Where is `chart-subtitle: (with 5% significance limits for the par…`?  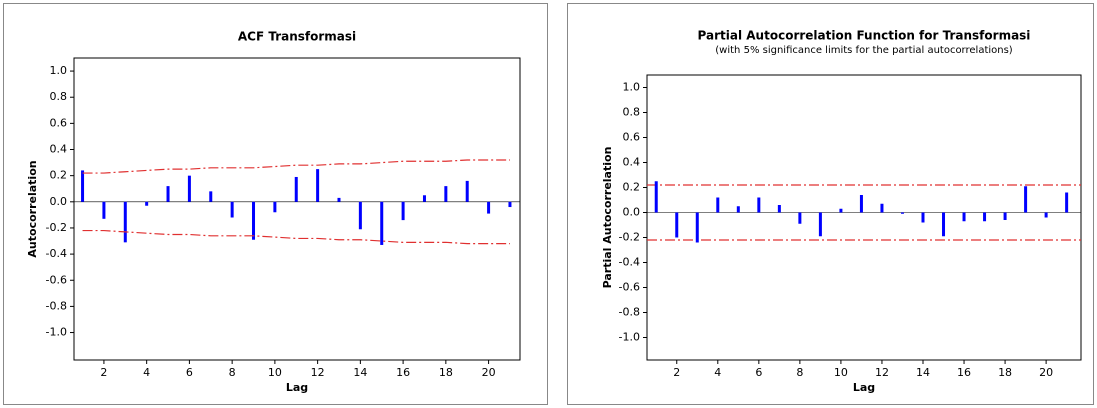
chart-subtitle: (with 5% significance limits for the par… is located at coordinates (864, 50).